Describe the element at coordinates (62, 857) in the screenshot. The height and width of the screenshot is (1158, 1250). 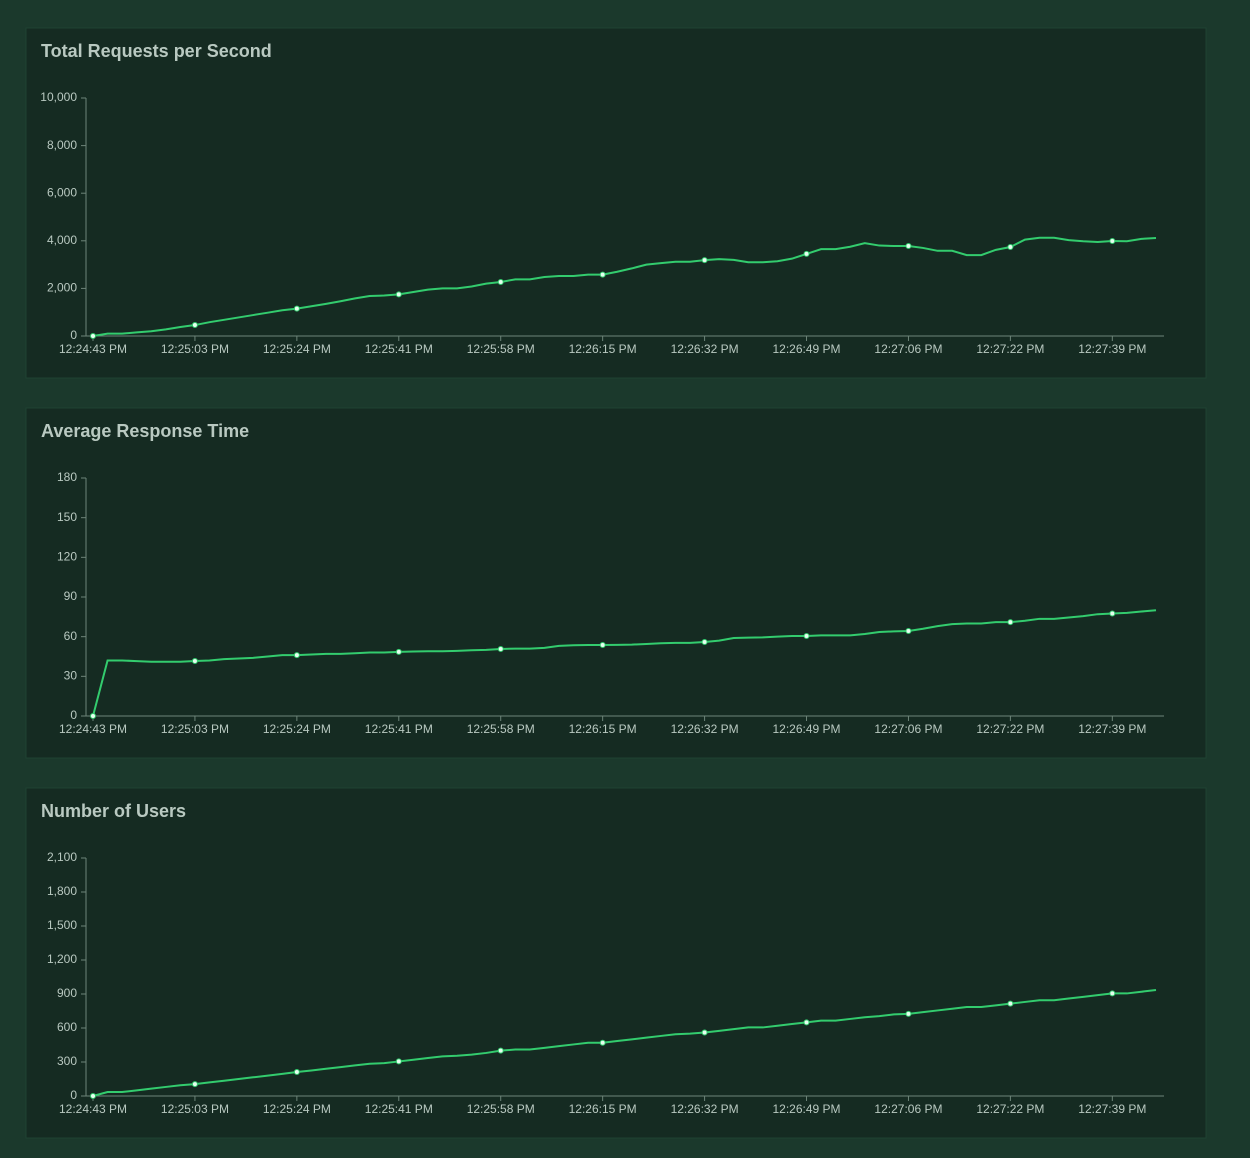
I see `y-tick-label: 2,100` at that location.